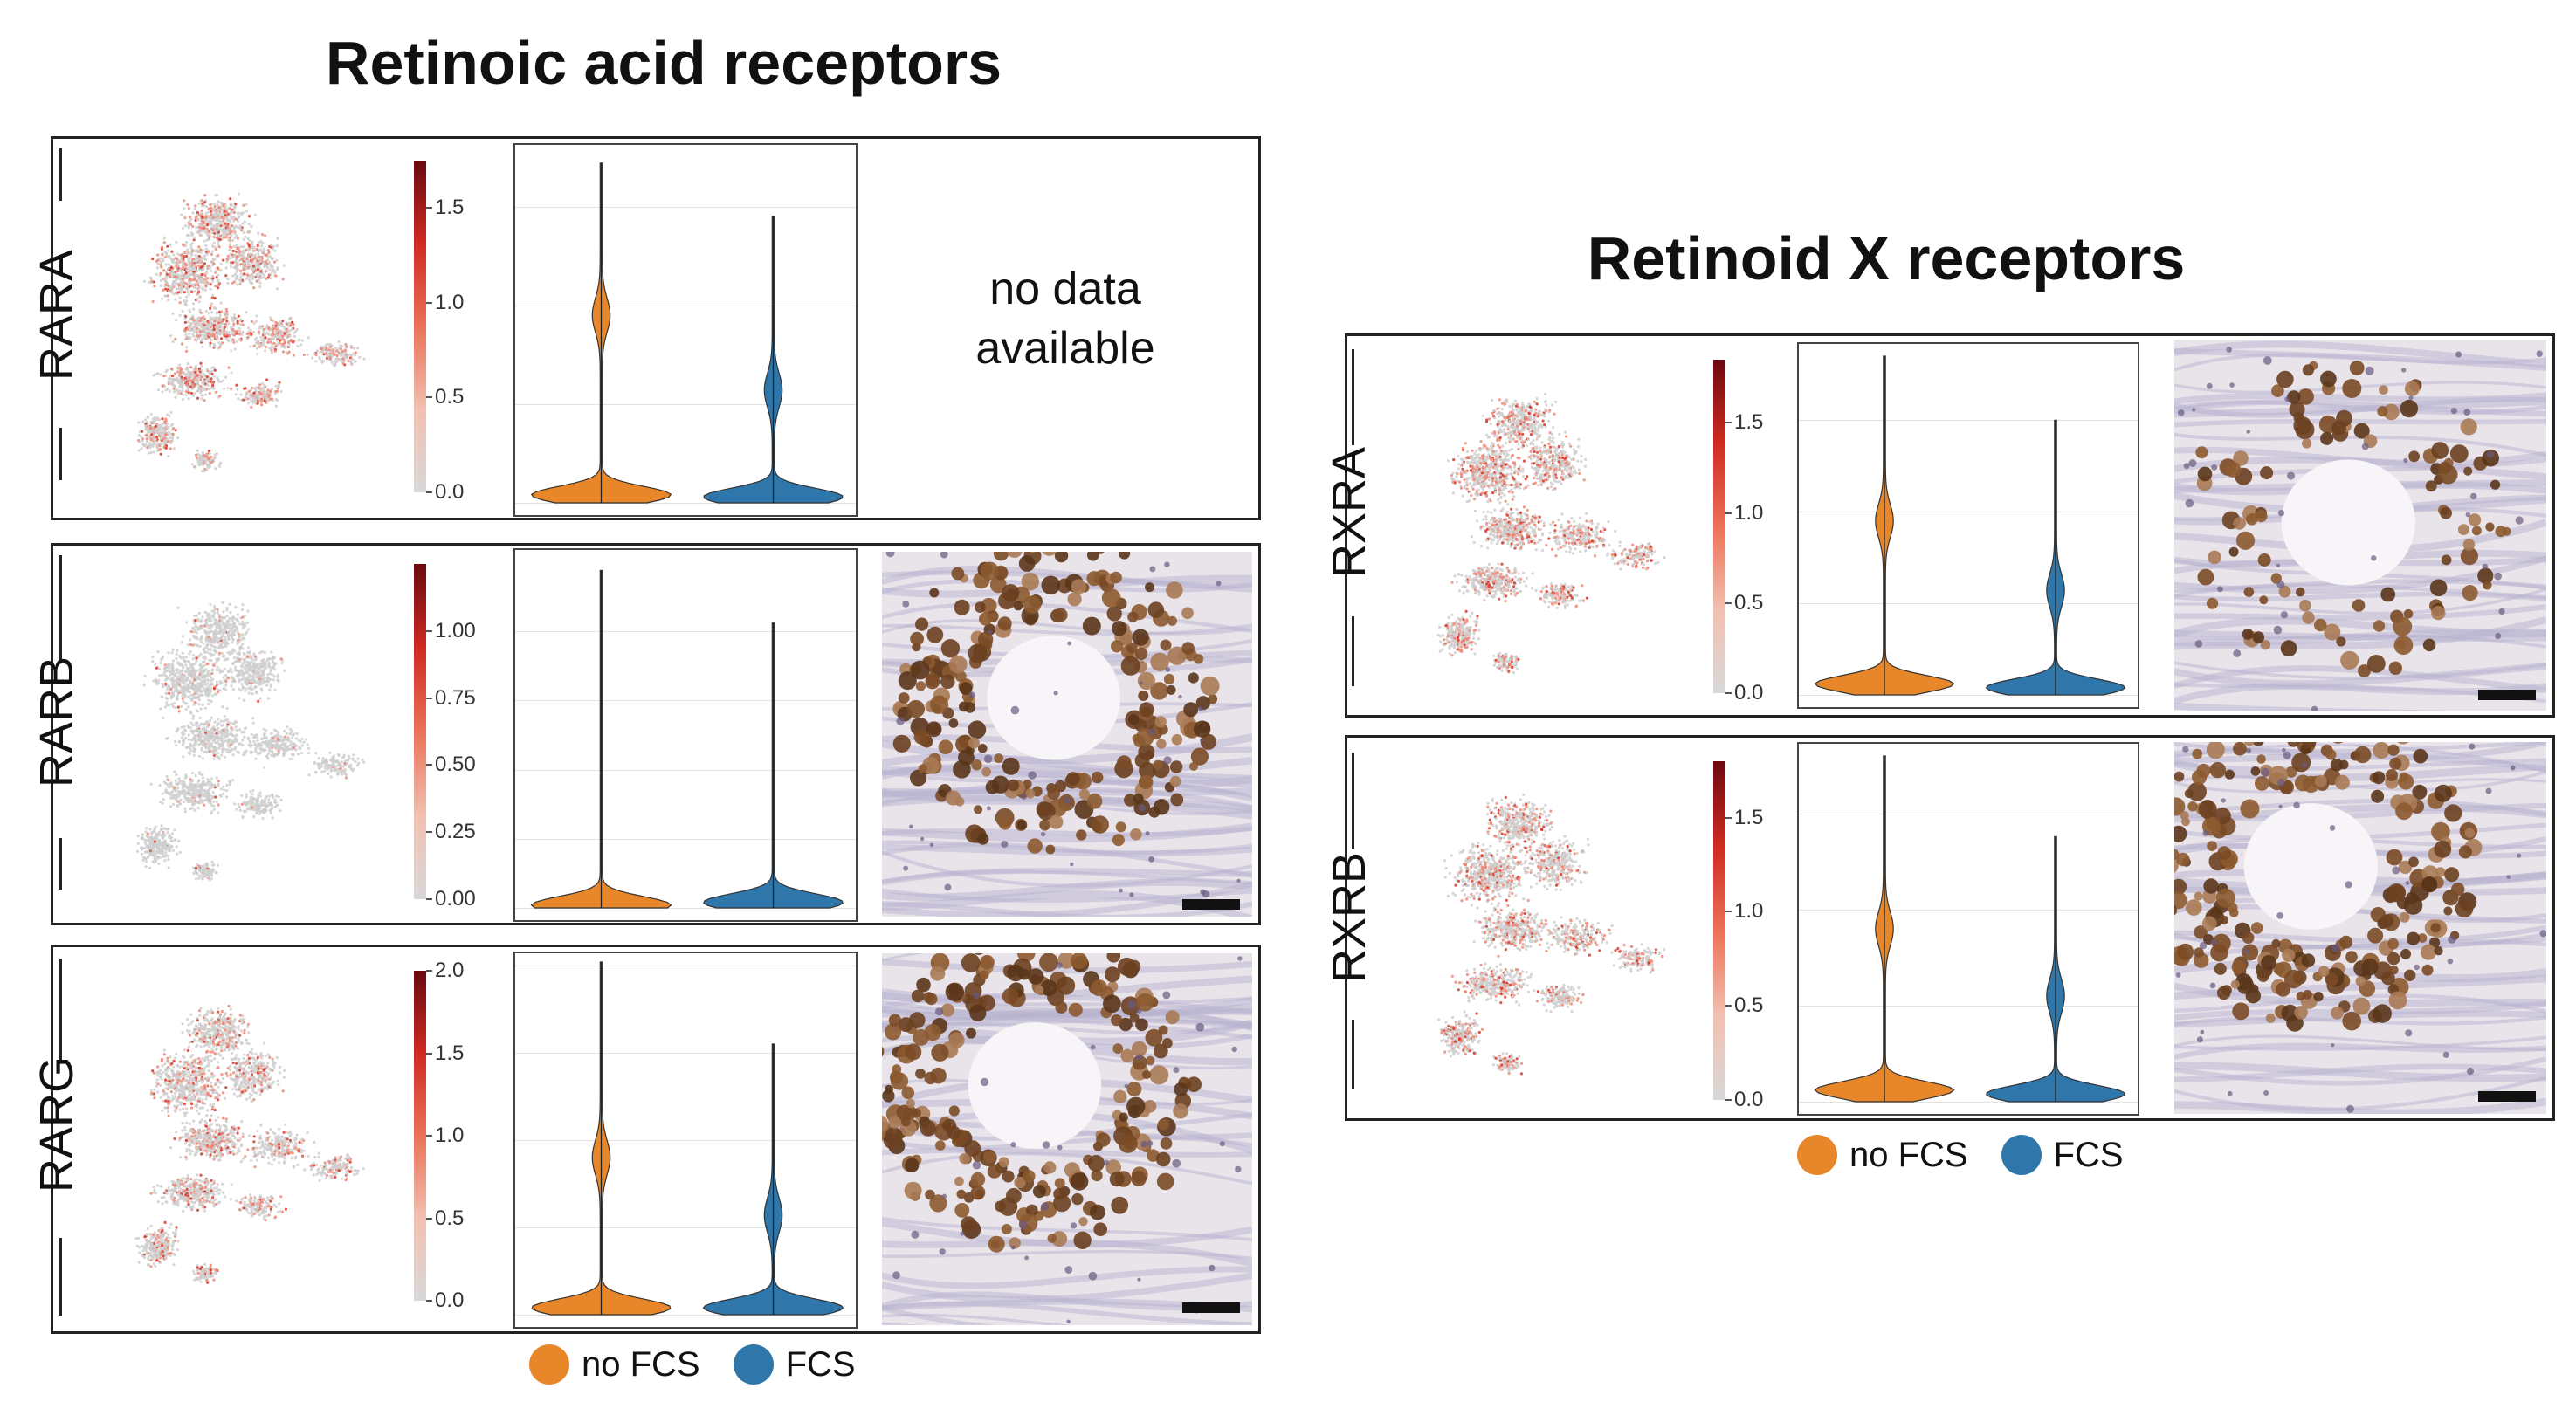  I want to click on violin-plot-rarg, so click(685, 1140).